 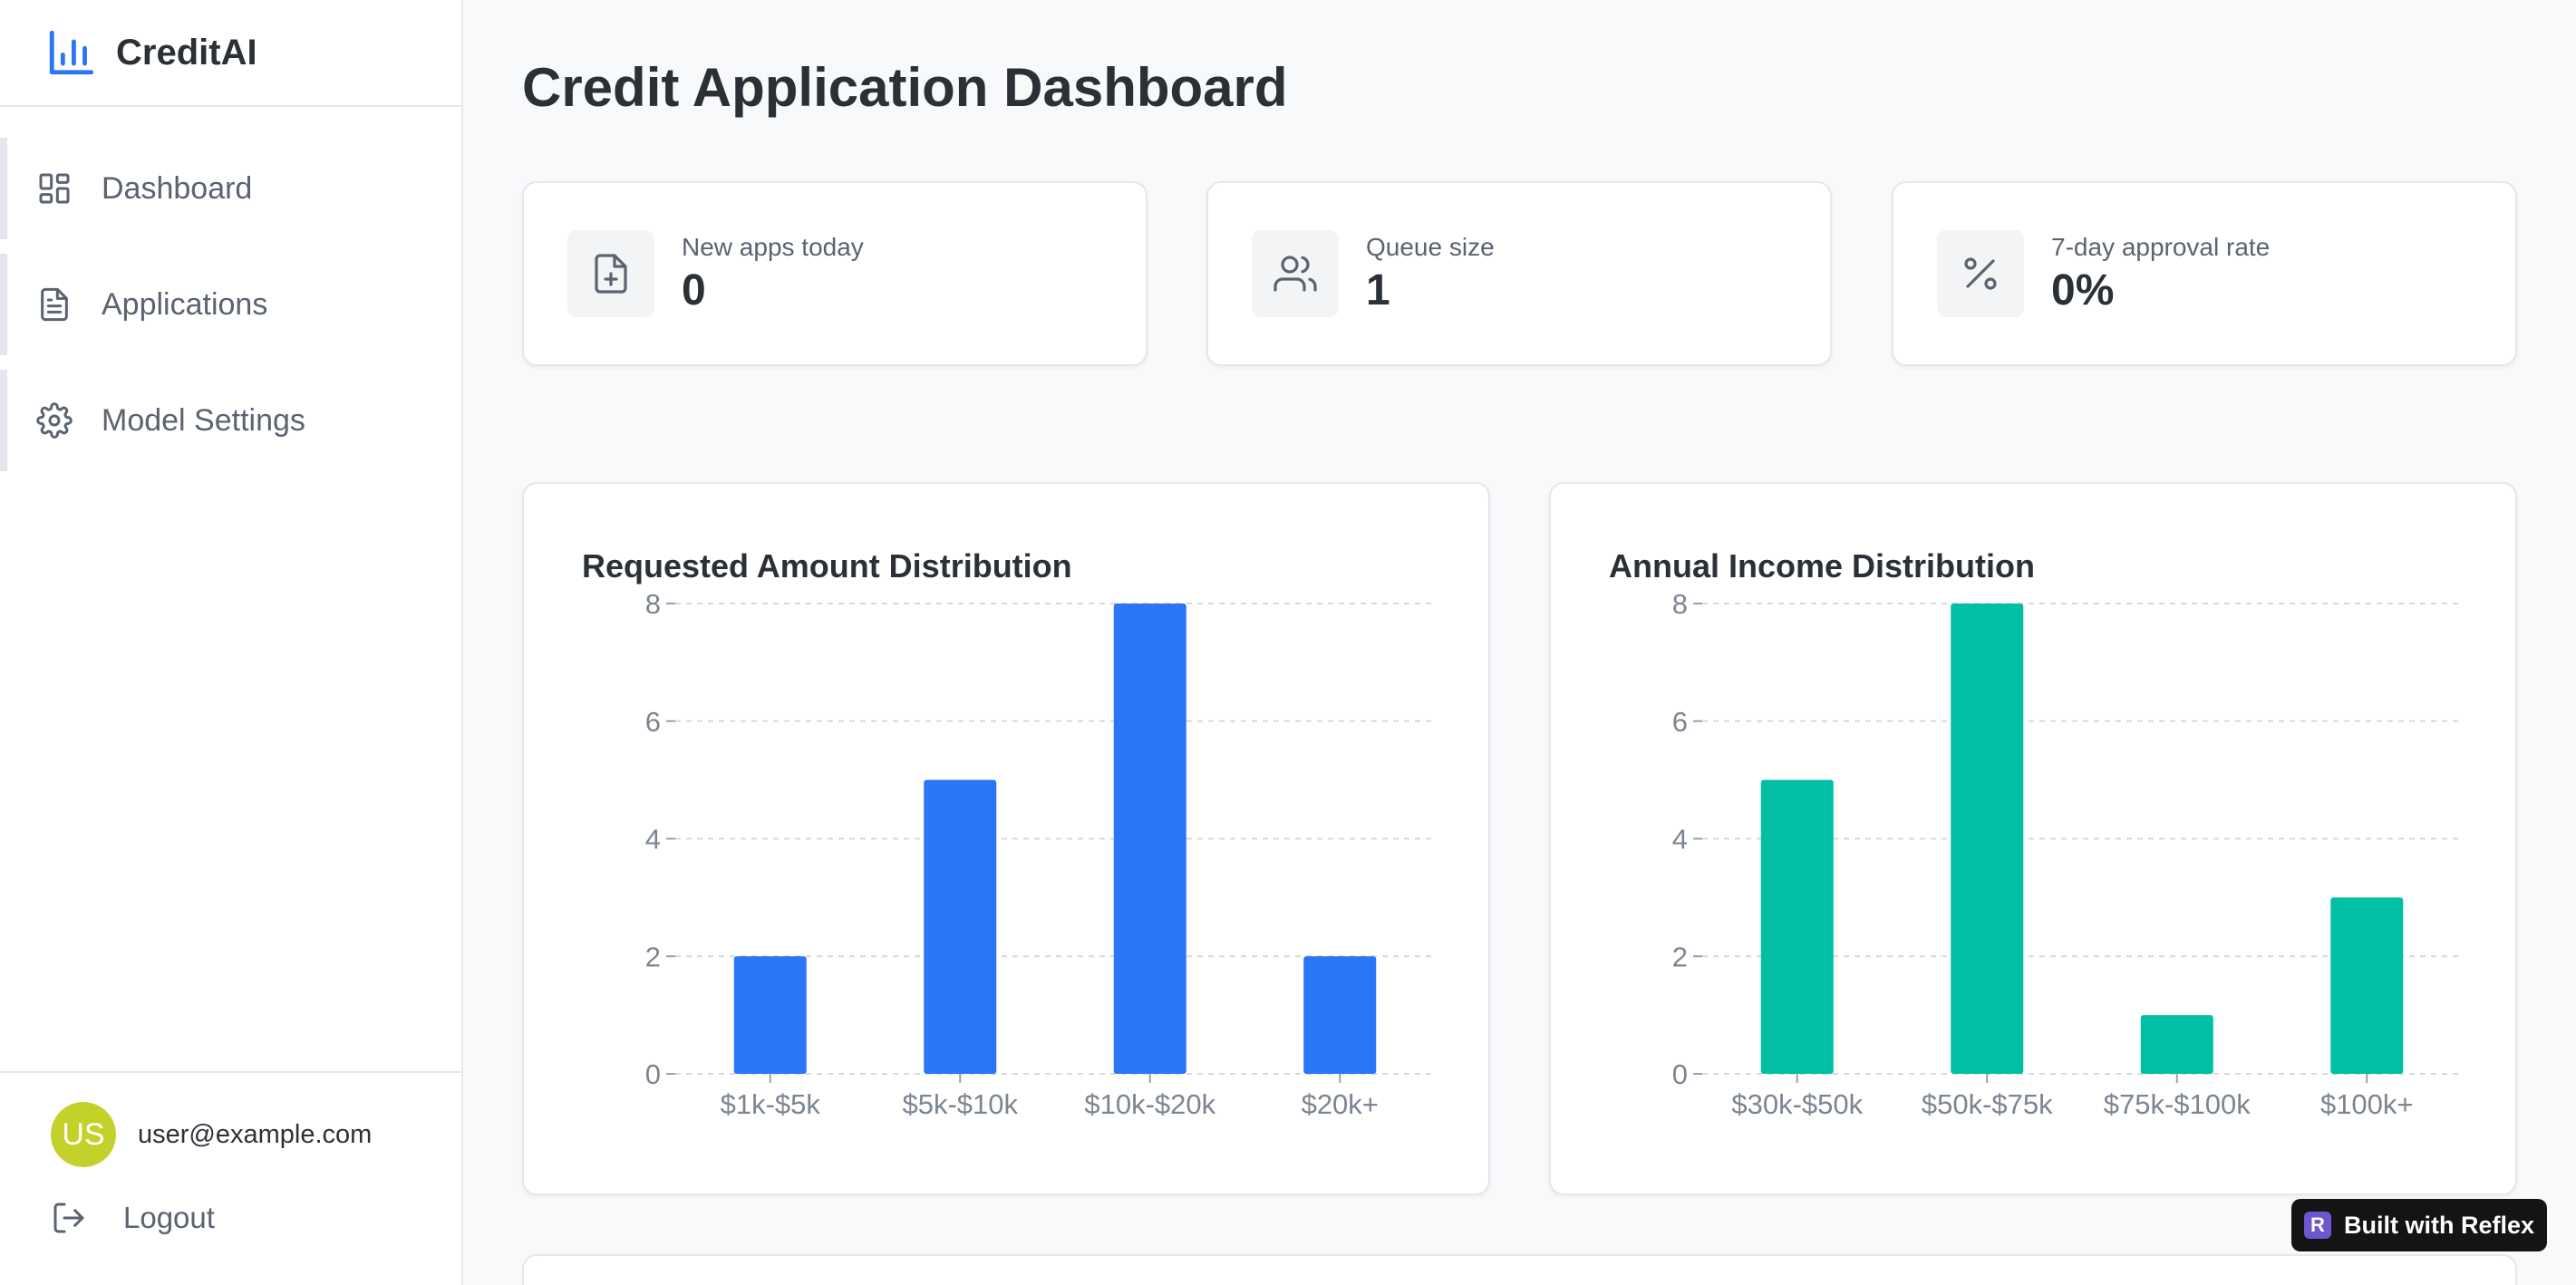 I want to click on sidebar-item-label: Model Settings, so click(x=203, y=420).